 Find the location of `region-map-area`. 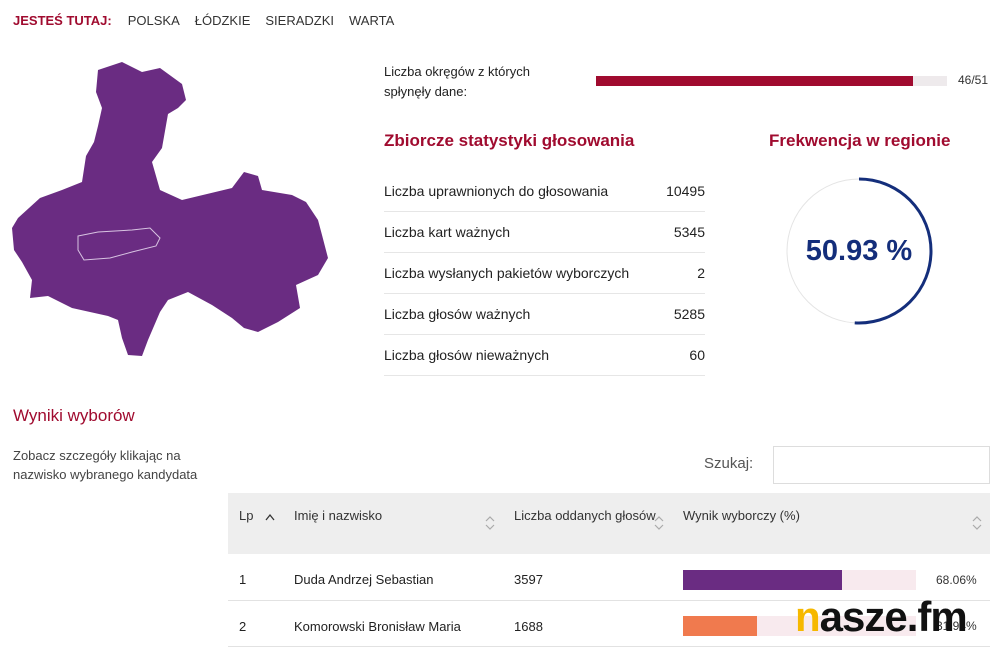

region-map-area is located at coordinates (170, 209).